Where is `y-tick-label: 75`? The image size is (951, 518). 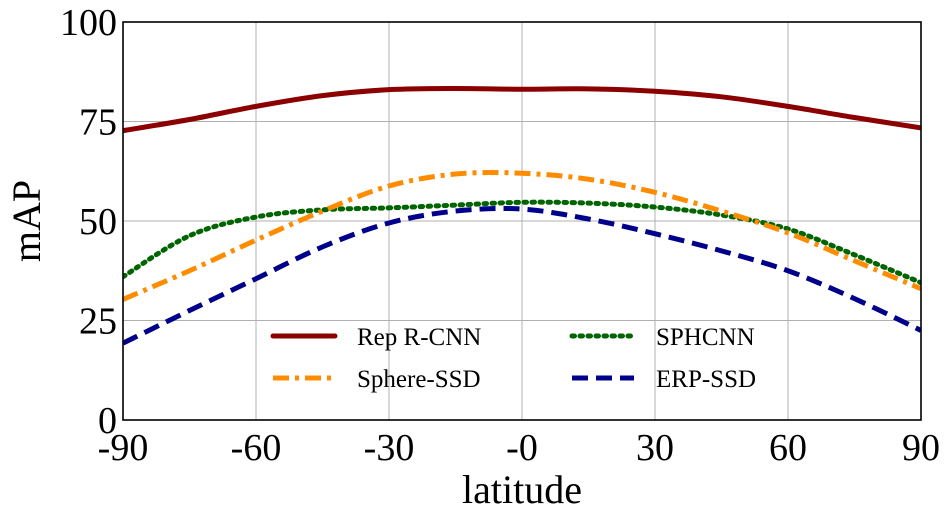 y-tick-label: 75 is located at coordinates (98, 123).